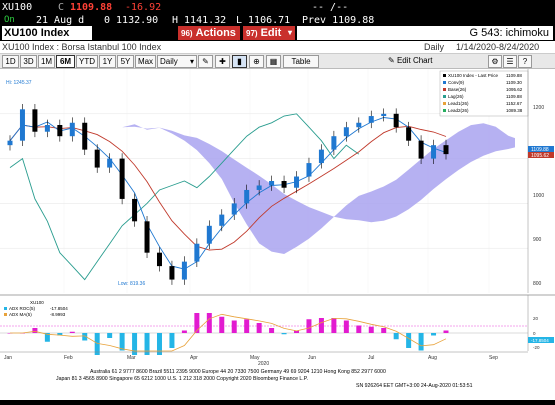 Image resolution: width=555 pixels, height=405 pixels. I want to click on zoom-icon: ⊕, so click(256, 61).